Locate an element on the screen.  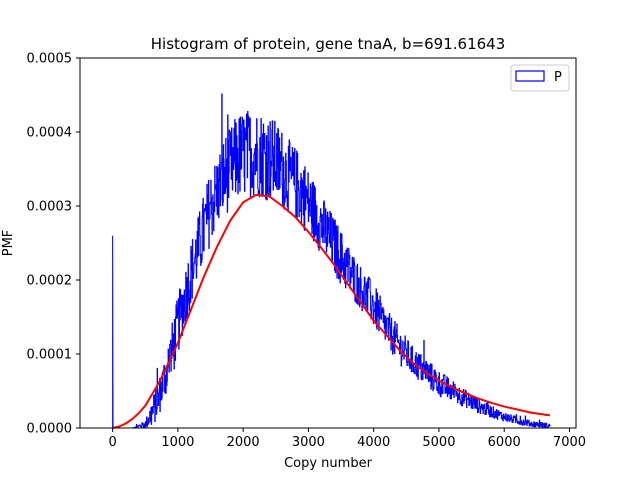
y-tick-label: 0.0003 is located at coordinates (50, 207).